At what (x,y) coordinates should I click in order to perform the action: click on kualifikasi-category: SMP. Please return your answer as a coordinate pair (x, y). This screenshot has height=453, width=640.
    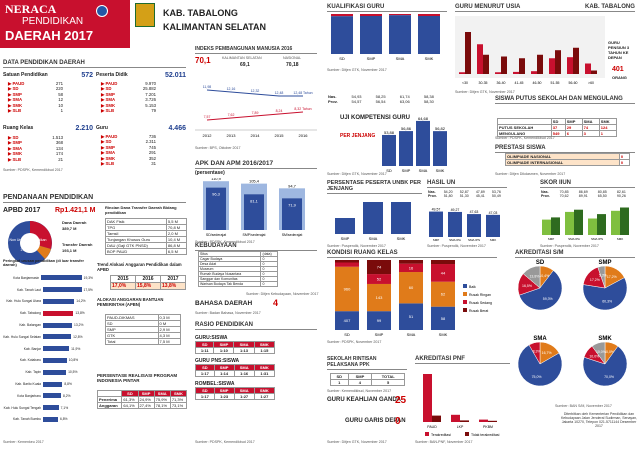
    Looking at the image, I should click on (371, 58).